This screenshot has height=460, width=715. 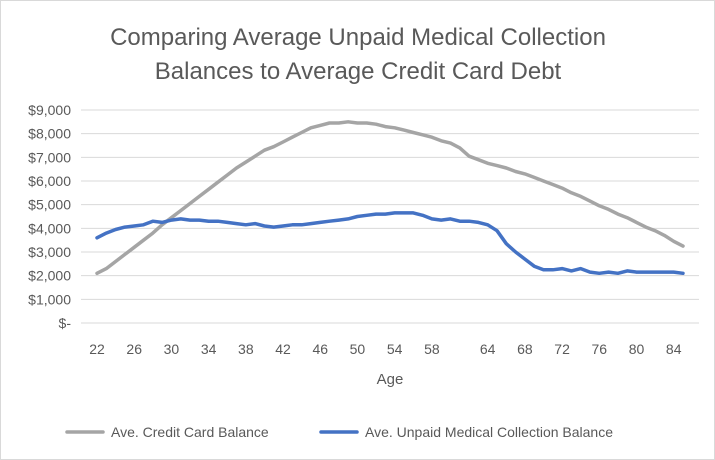 I want to click on x-tick-label: 22, so click(x=97, y=349).